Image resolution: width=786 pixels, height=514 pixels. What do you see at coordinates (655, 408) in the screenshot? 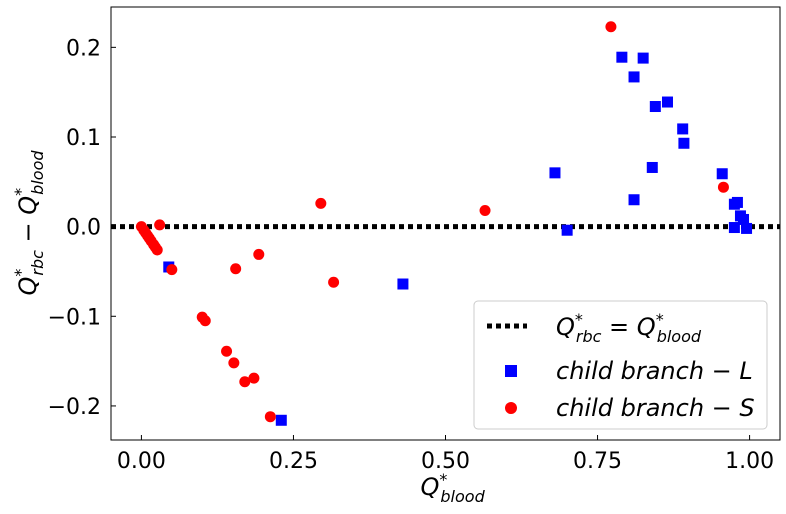
I see `legend-series-label: child branch − S` at bounding box center [655, 408].